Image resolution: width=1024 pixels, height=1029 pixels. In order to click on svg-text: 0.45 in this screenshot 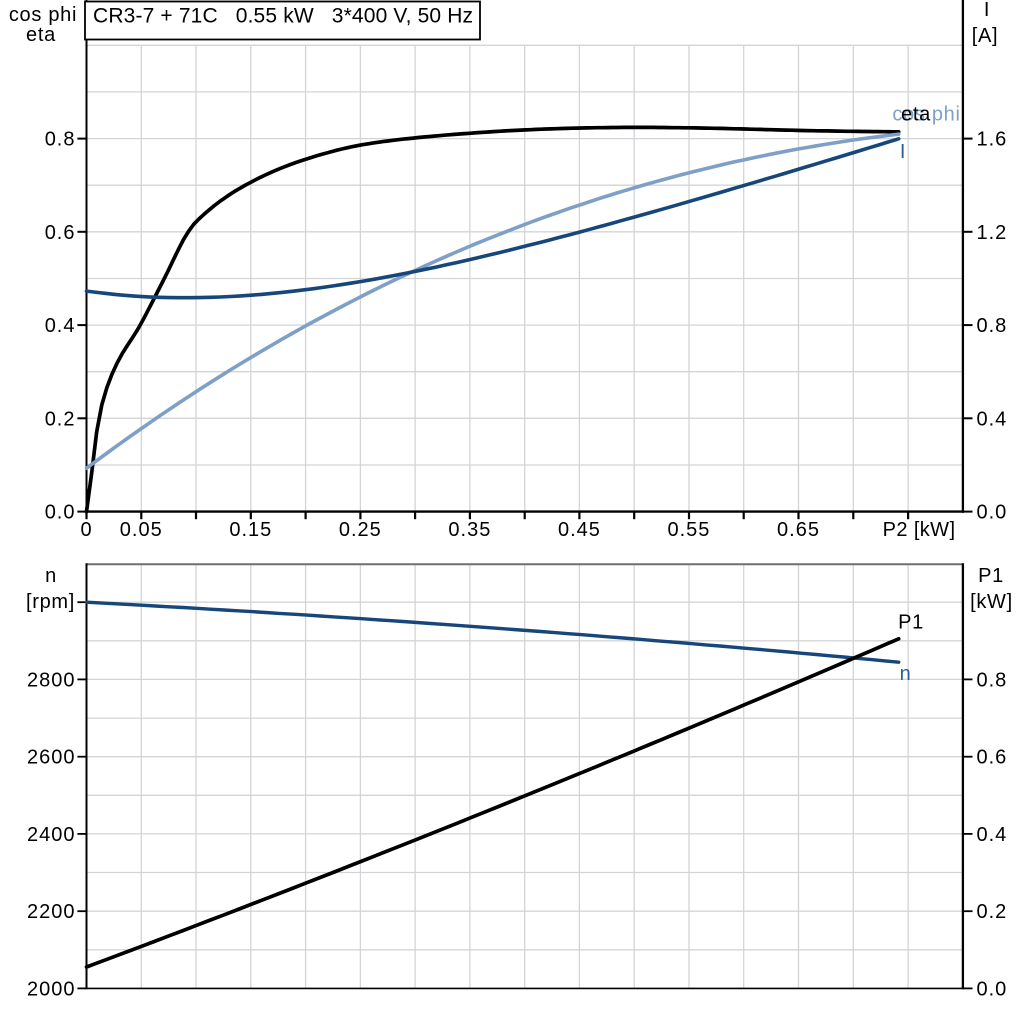, I will do `click(579, 530)`.